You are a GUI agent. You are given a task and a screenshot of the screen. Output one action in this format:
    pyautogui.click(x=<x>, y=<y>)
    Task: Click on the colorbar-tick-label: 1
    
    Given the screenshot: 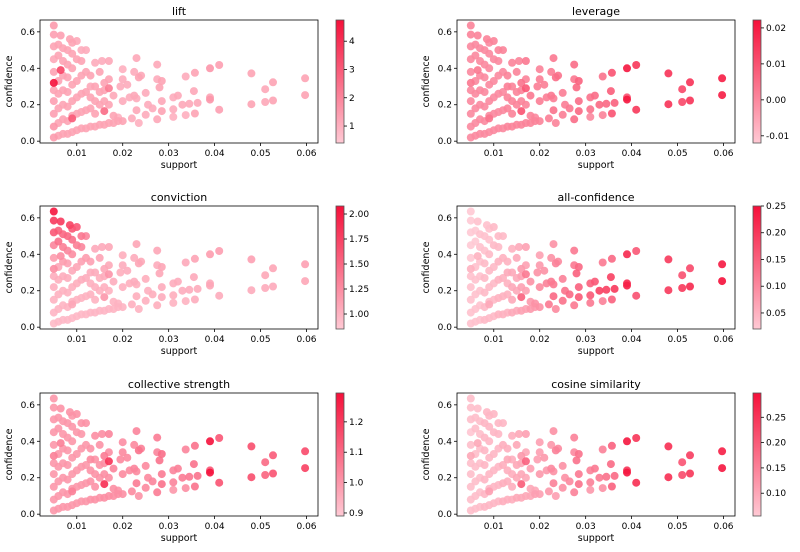 What is the action you would take?
    pyautogui.click(x=352, y=127)
    